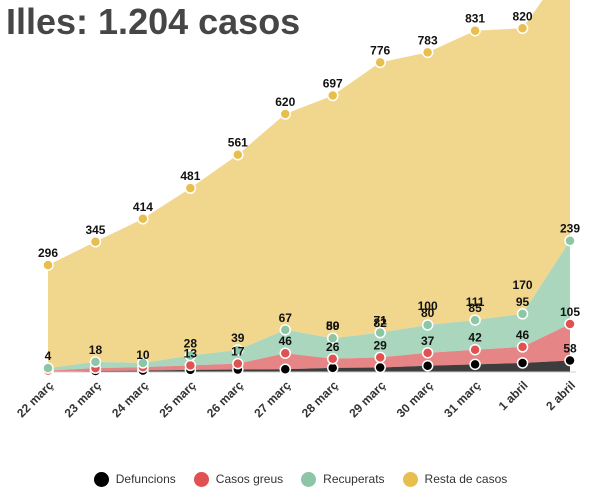 This screenshot has width=601, height=500. What do you see at coordinates (48, 356) in the screenshot?
I see `data-label-recuperats: 4` at bounding box center [48, 356].